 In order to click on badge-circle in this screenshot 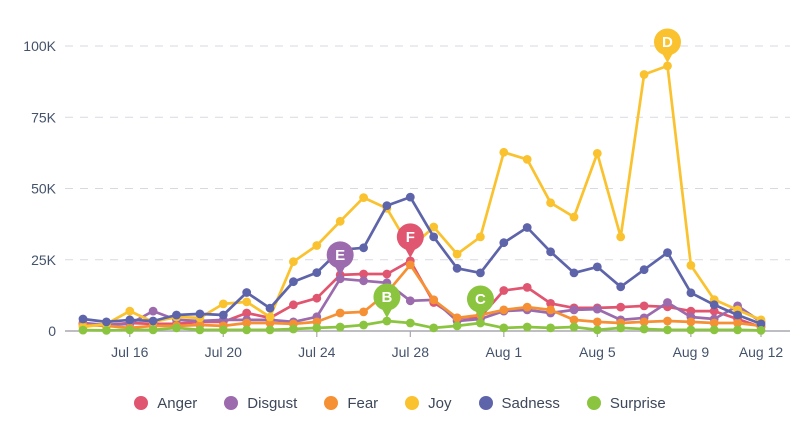, I will do `click(340, 255)`.